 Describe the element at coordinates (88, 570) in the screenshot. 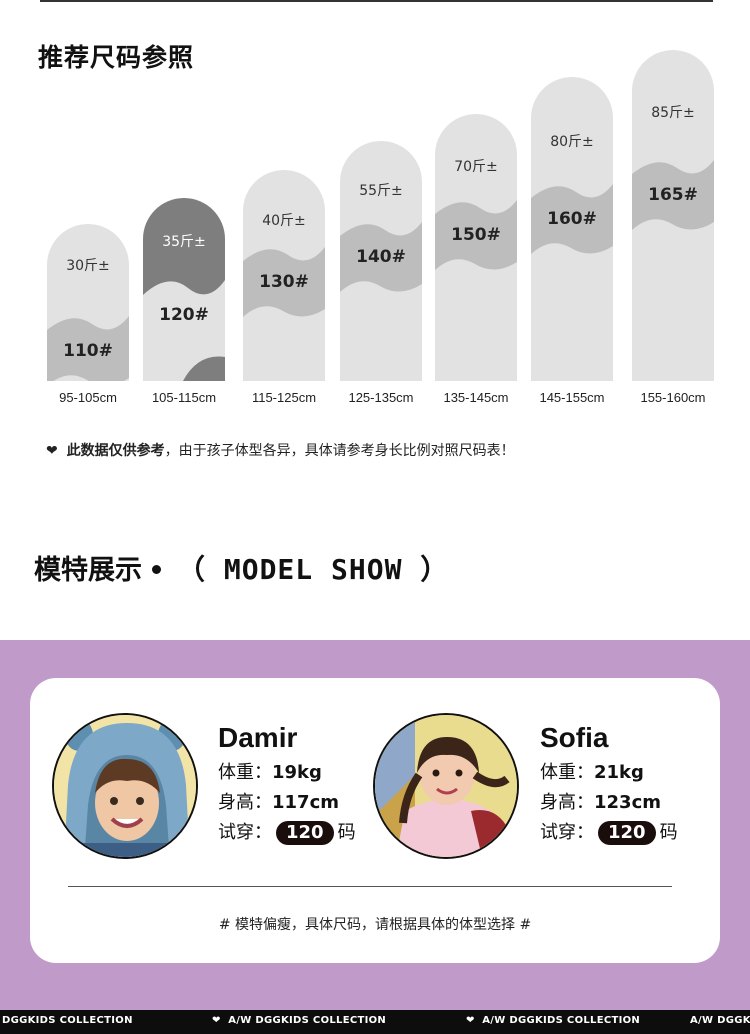

I see `model-title-cn: 模特展示` at that location.